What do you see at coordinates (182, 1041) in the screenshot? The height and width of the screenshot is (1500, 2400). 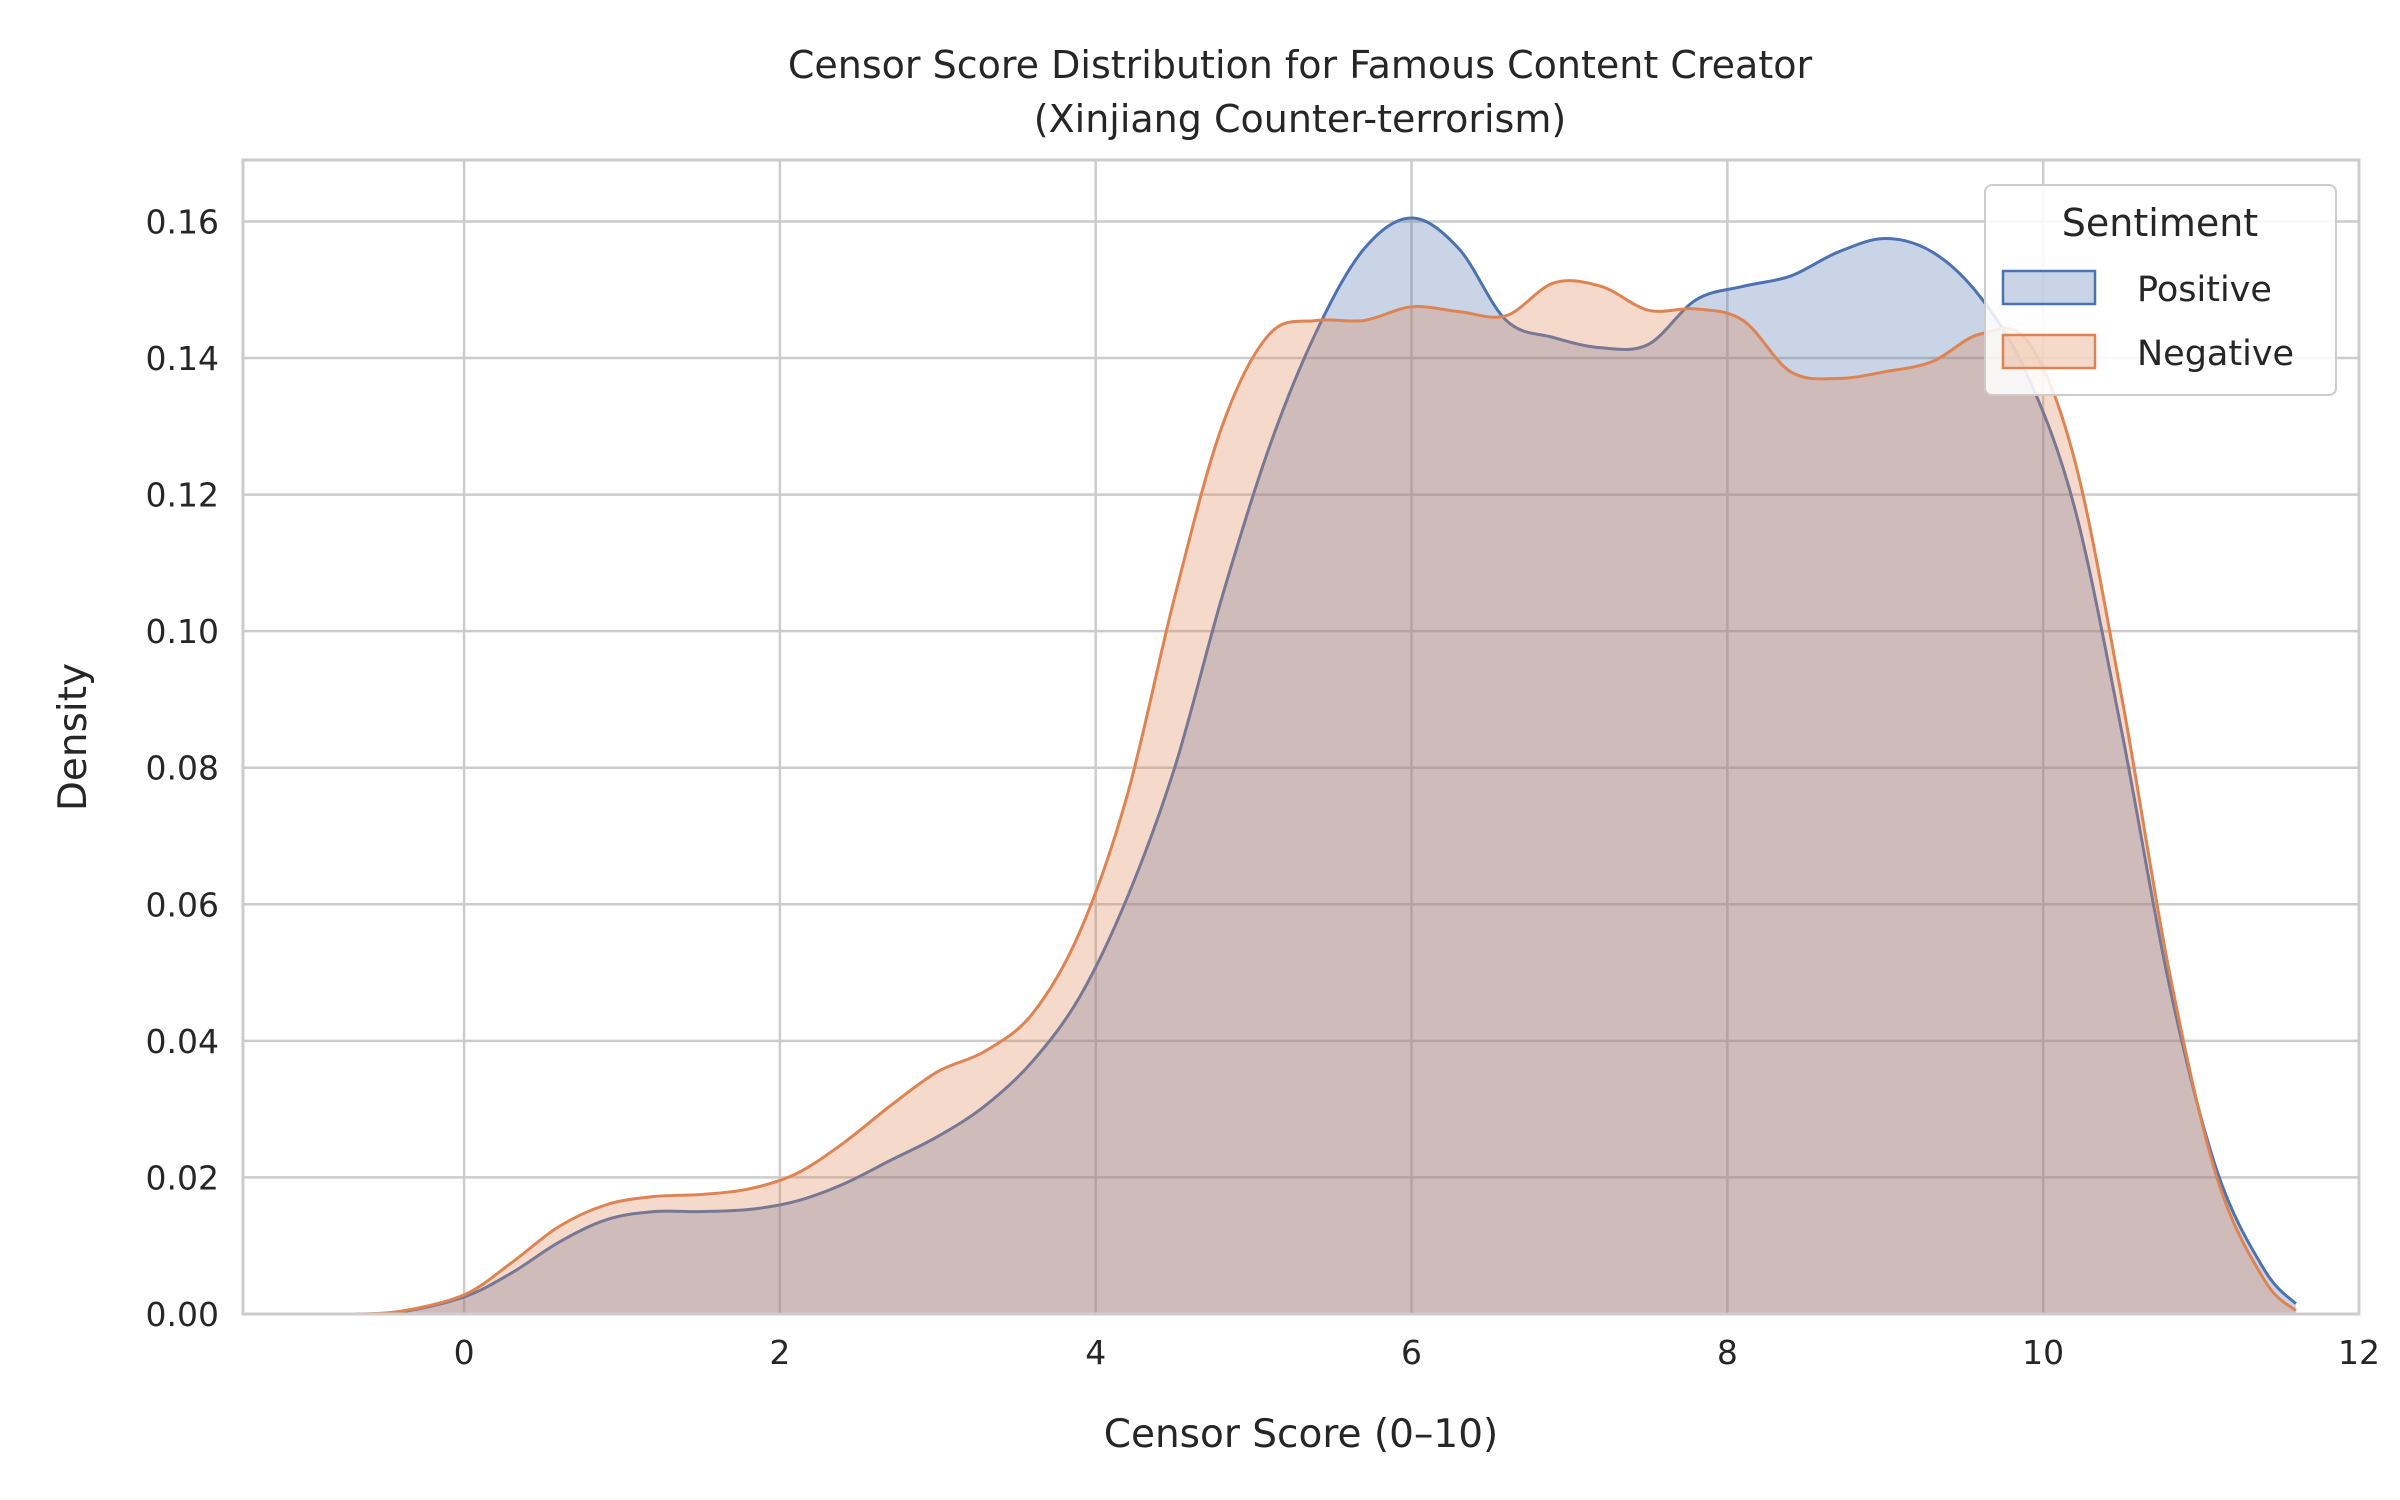 I see `y-tick-label: 0.04` at bounding box center [182, 1041].